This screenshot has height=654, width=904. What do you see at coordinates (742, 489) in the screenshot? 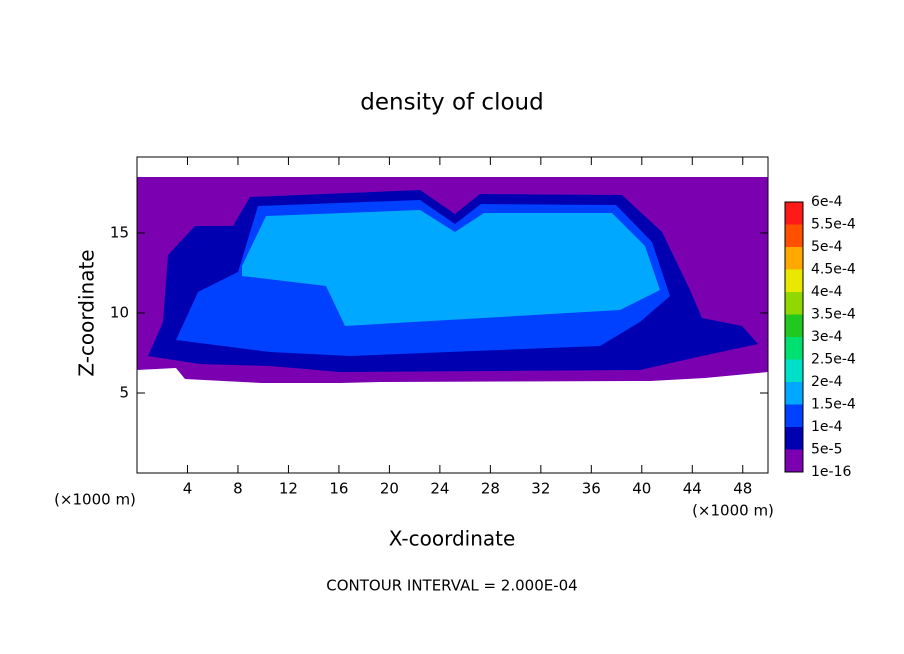
I see `x-tick-label: 48` at bounding box center [742, 489].